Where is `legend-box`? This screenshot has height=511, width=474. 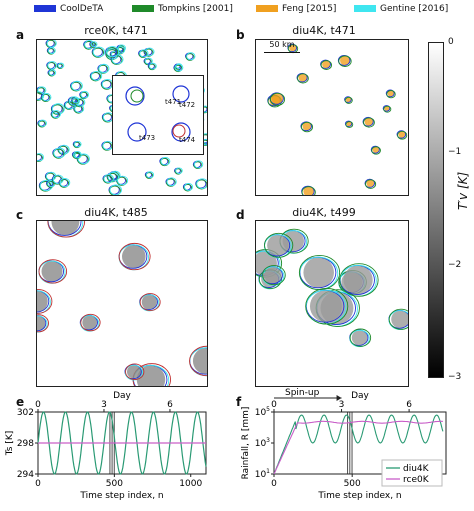 legend-box is located at coordinates (412, 473).